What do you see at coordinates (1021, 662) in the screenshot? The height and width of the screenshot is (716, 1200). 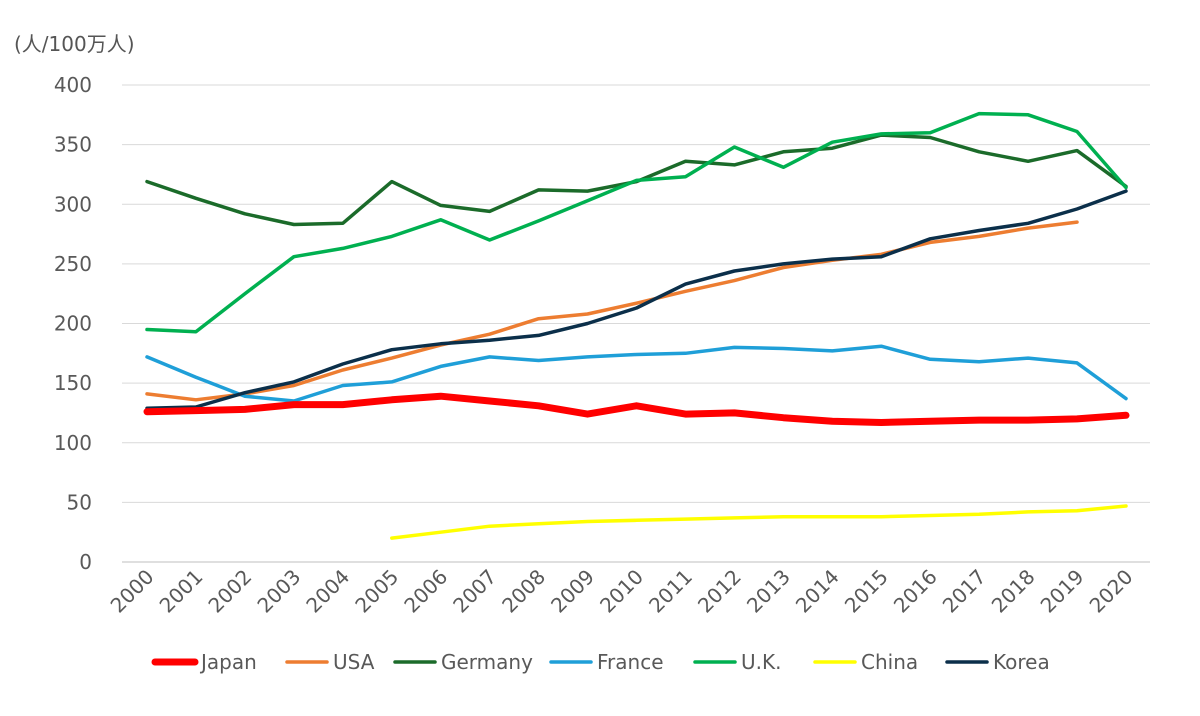 I see `legend-label-korea: Korea` at bounding box center [1021, 662].